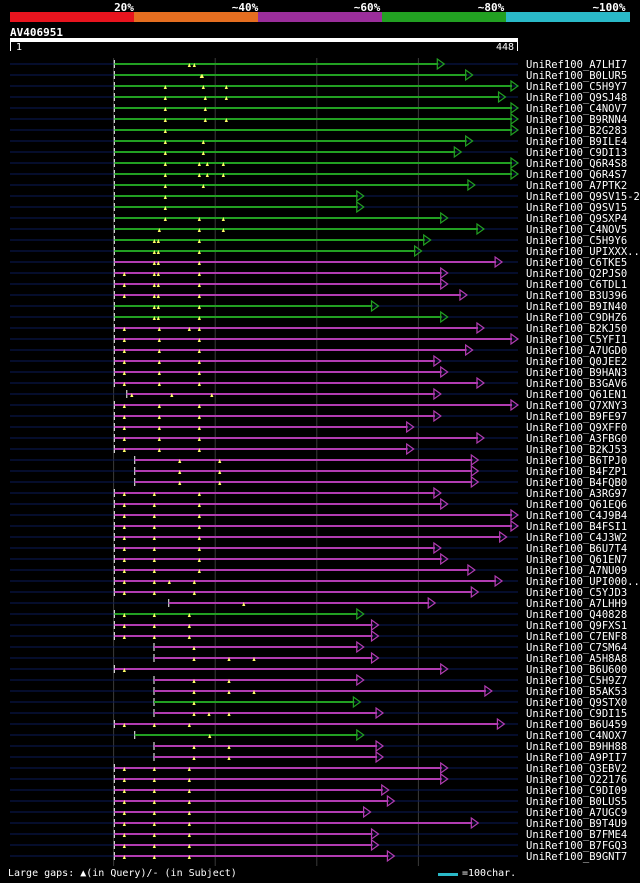  I want to click on hit-label: UniRef100_A3FBG0, so click(576, 439).